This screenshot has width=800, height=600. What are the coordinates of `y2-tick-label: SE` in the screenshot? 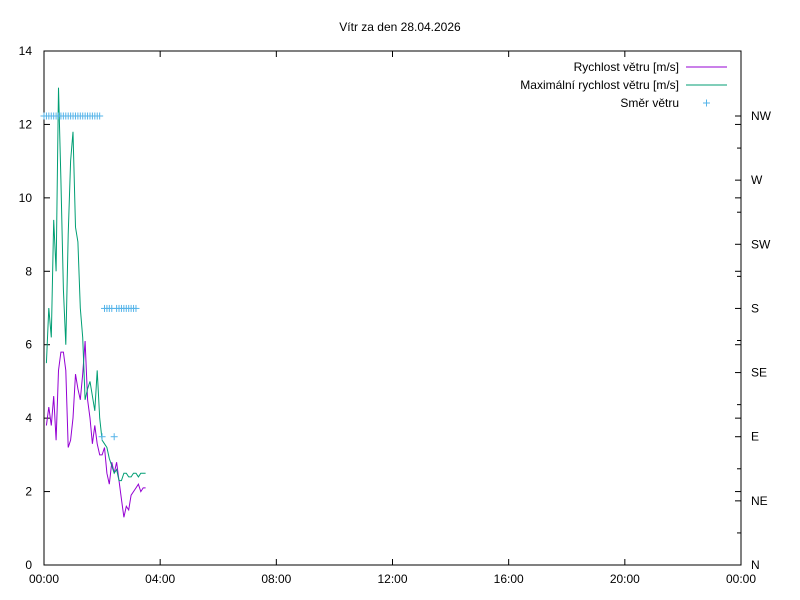 It's located at (759, 373).